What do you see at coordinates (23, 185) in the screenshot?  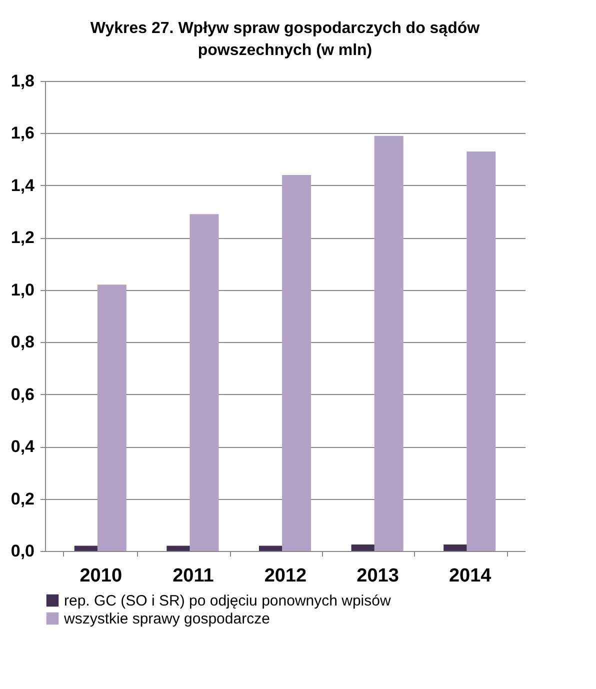 I see `y-tick-label: 1,4` at bounding box center [23, 185].